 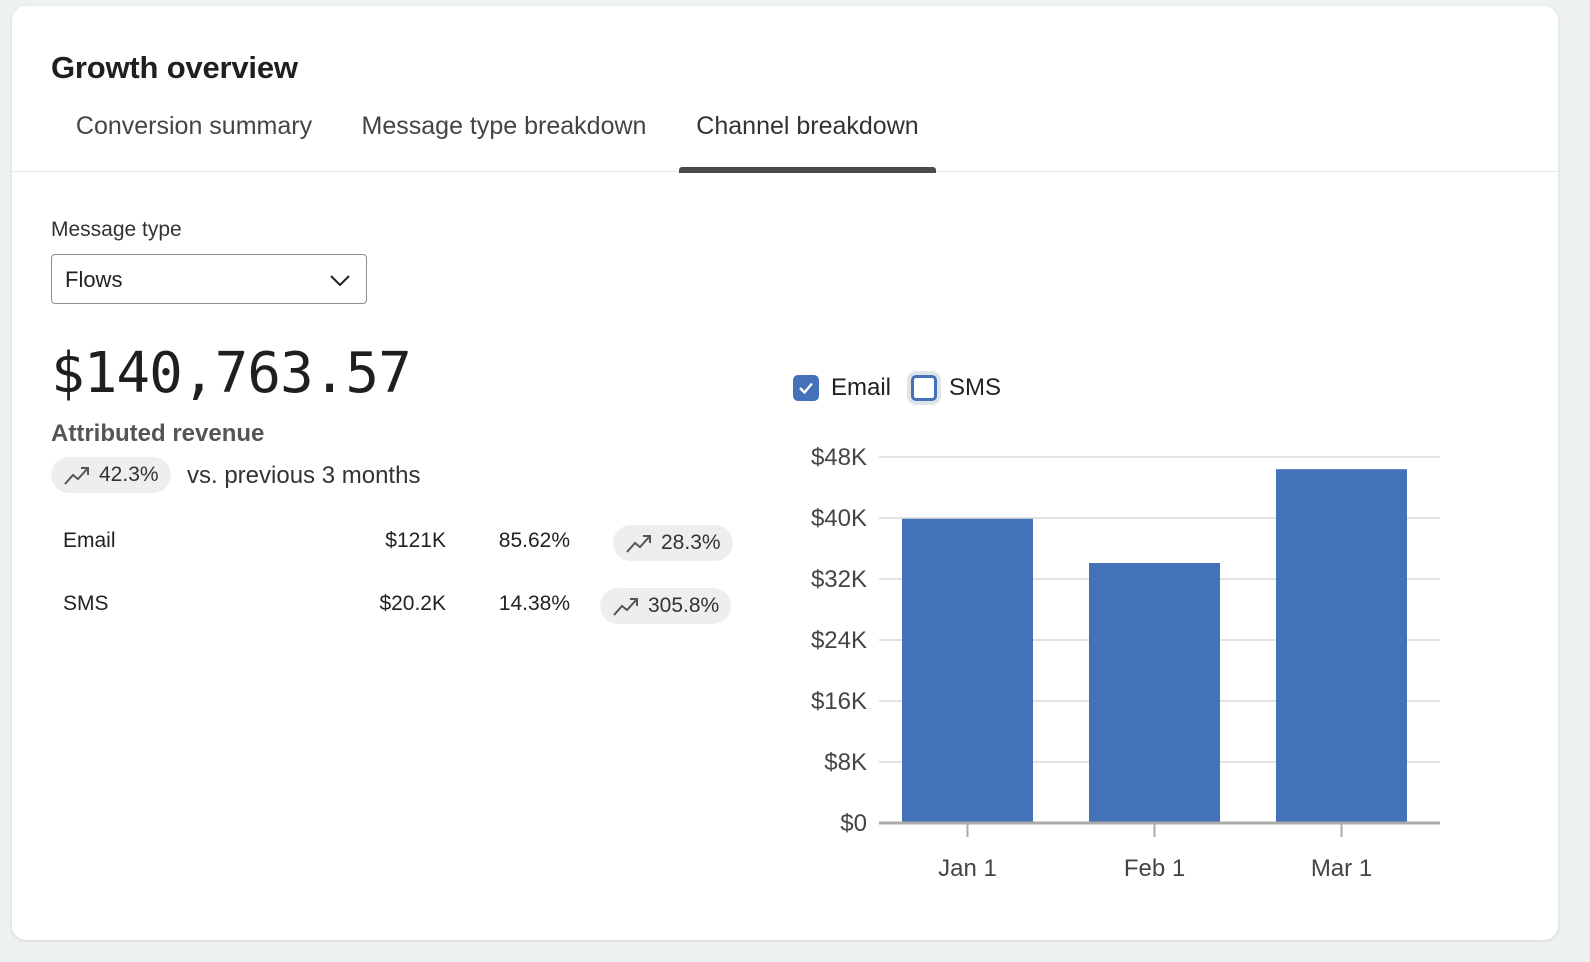 What do you see at coordinates (86, 603) in the screenshot?
I see `channel-name-sms: SMS` at bounding box center [86, 603].